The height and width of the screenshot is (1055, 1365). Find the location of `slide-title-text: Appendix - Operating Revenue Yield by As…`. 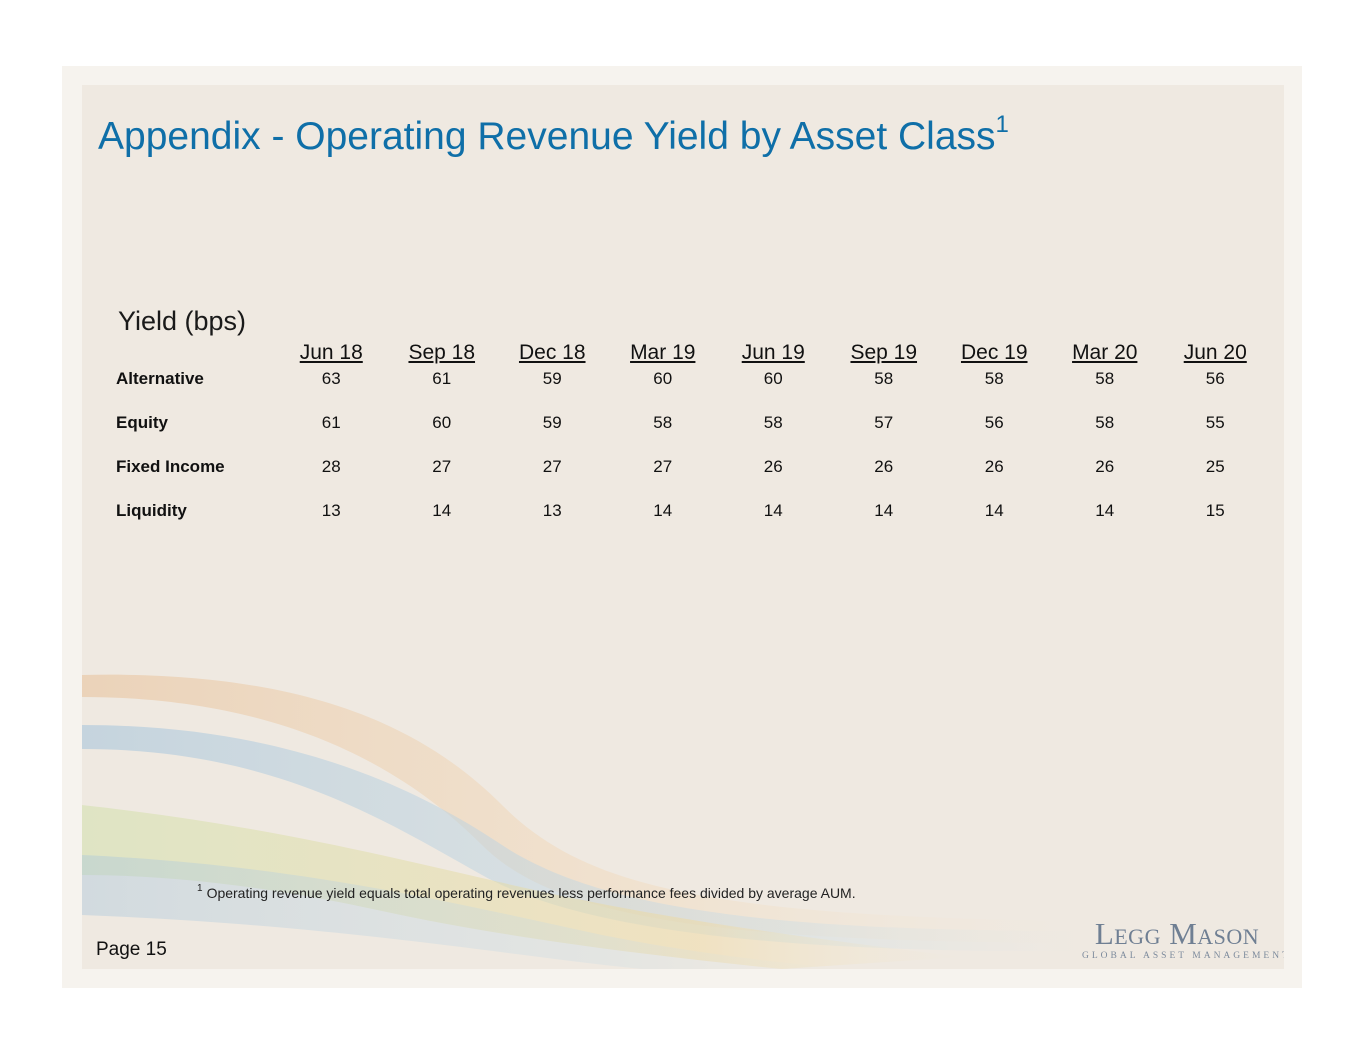

slide-title-text: Appendix - Operating Revenue Yield by As… is located at coordinates (547, 136).